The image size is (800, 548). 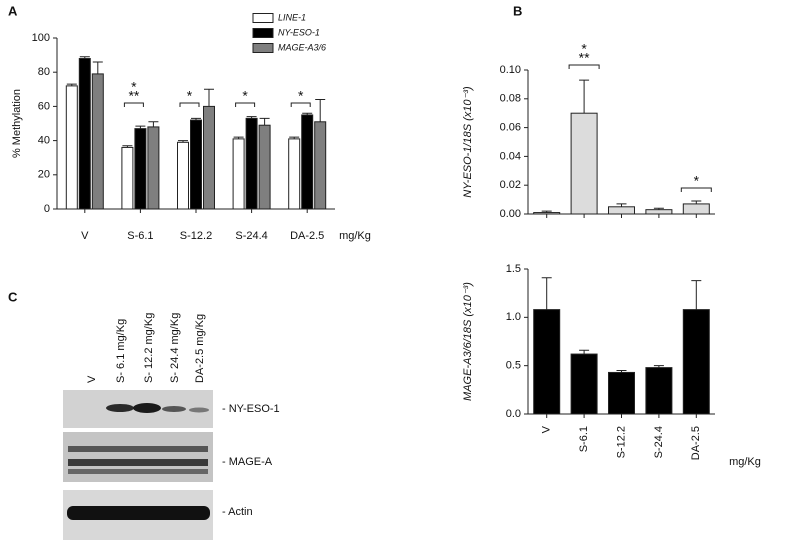 I want to click on y-tick-label: 100, so click(x=41, y=38).